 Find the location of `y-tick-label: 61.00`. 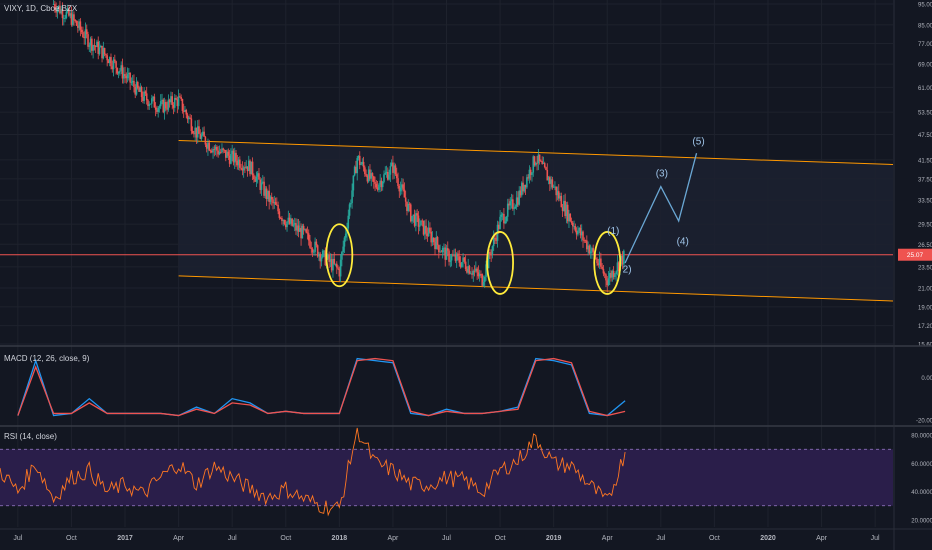

y-tick-label: 61.00 is located at coordinates (925, 89).